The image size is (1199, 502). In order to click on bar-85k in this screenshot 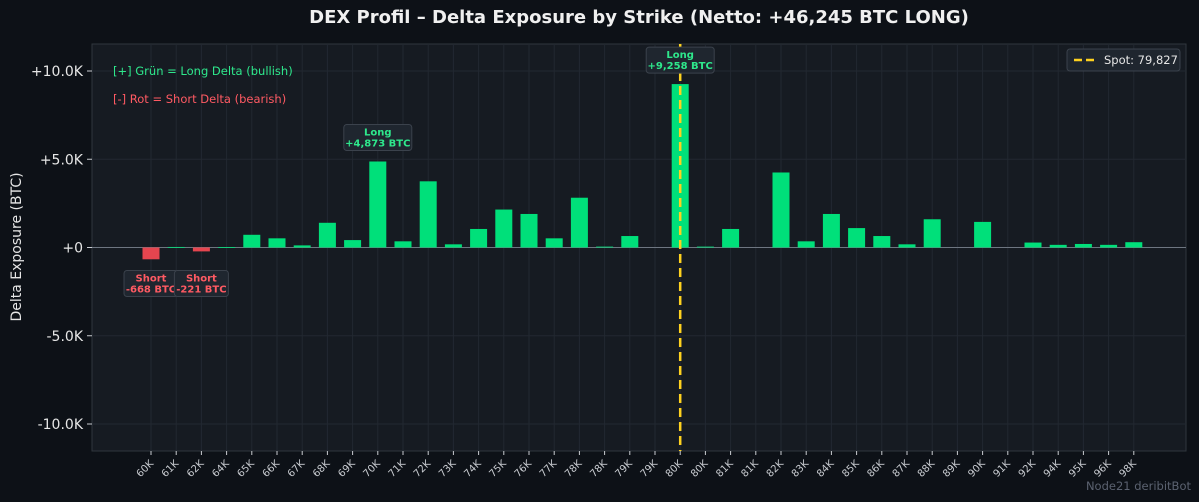, I will do `click(857, 238)`.